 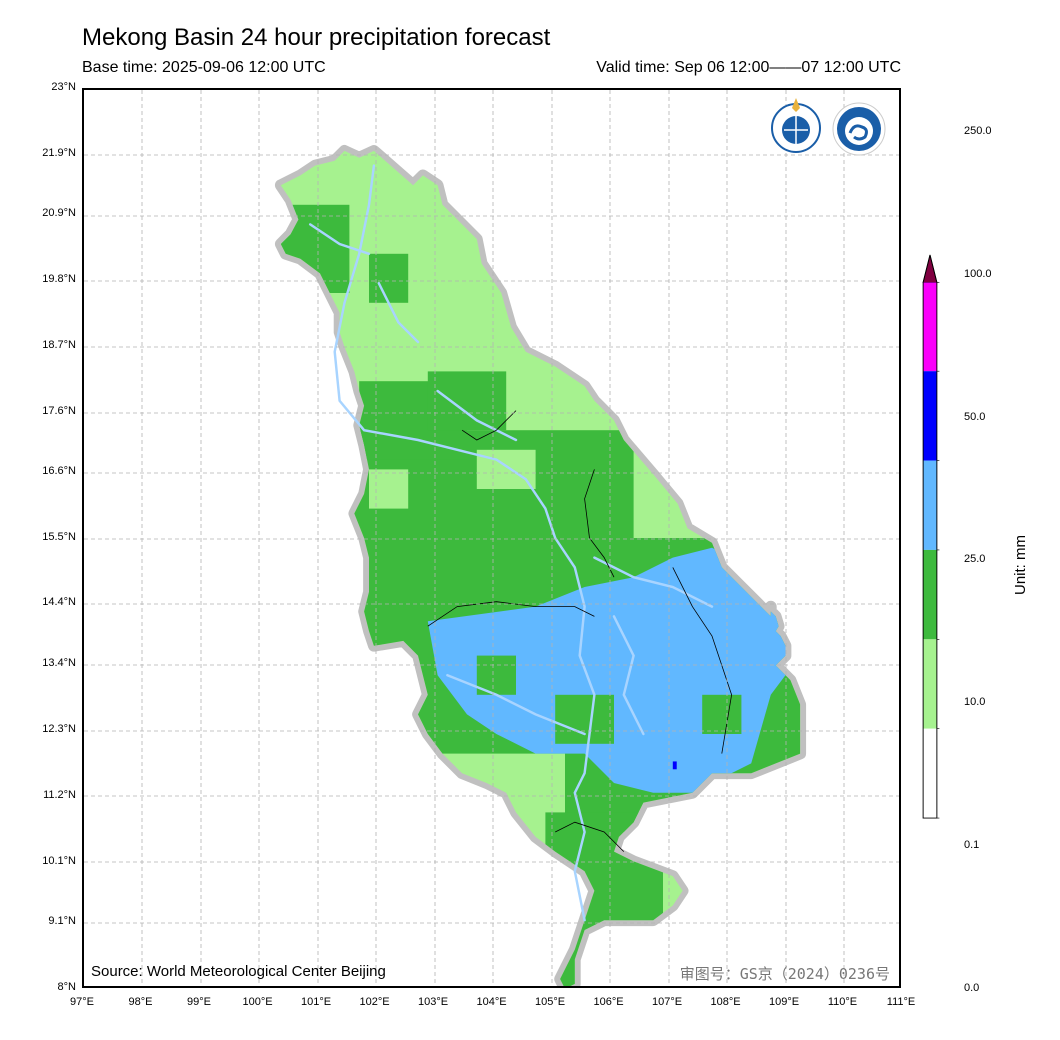 I want to click on colorbar-band-blue, so click(x=930, y=416).